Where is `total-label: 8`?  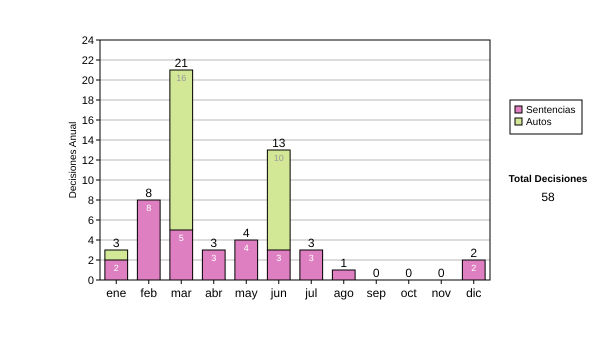
total-label: 8 is located at coordinates (148, 193).